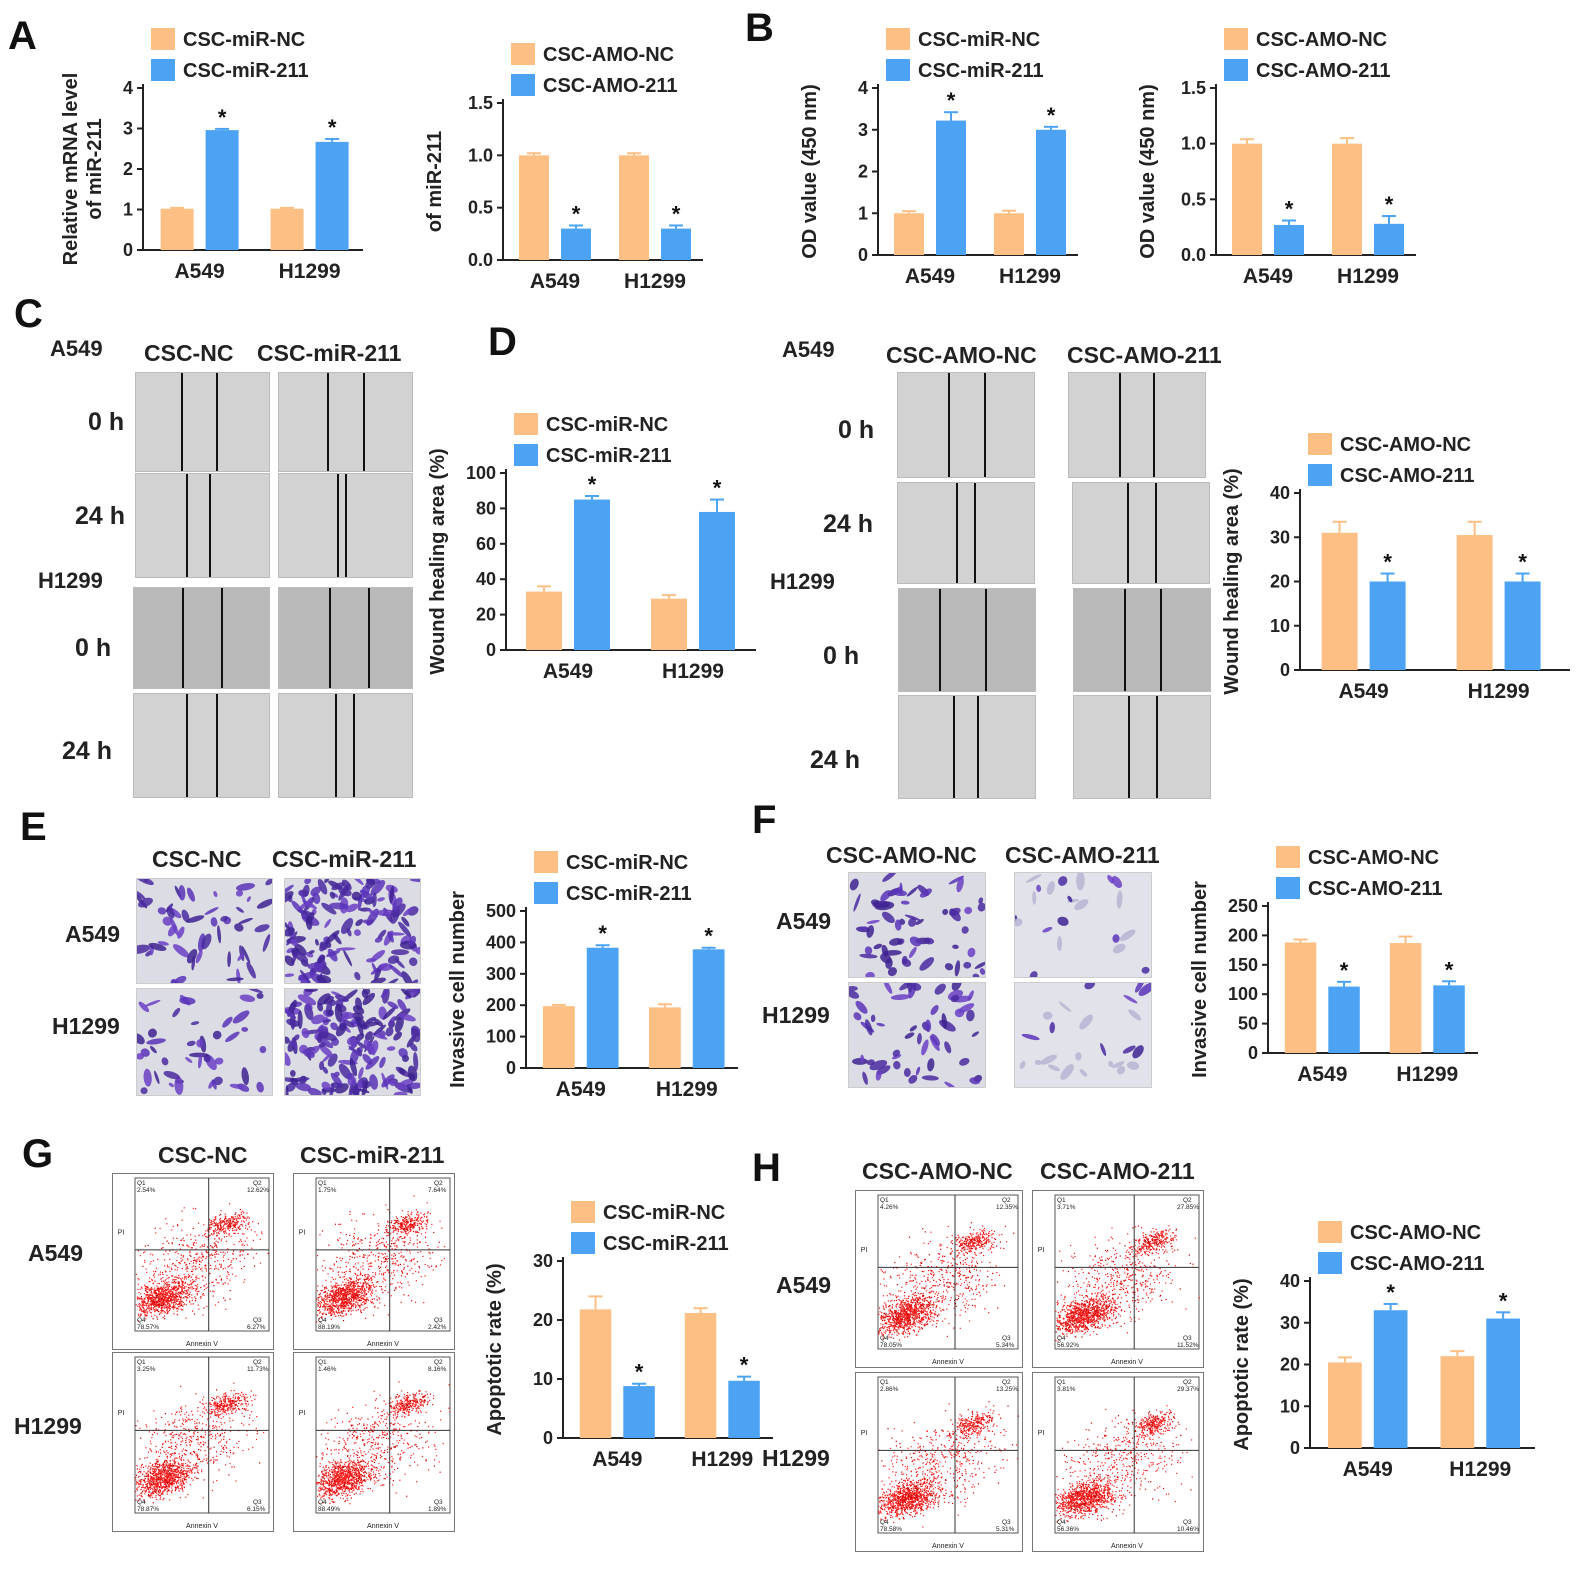  I want to click on x-tick-label: A549, so click(930, 276).